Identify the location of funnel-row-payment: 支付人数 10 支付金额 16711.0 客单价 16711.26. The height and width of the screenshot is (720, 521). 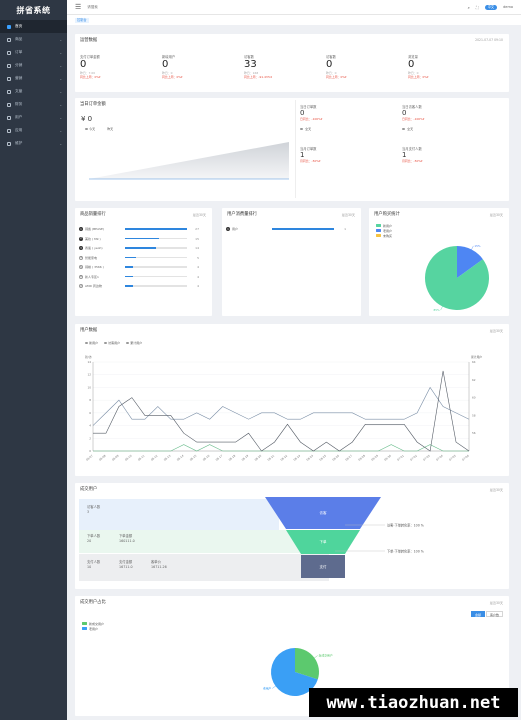
(204, 567).